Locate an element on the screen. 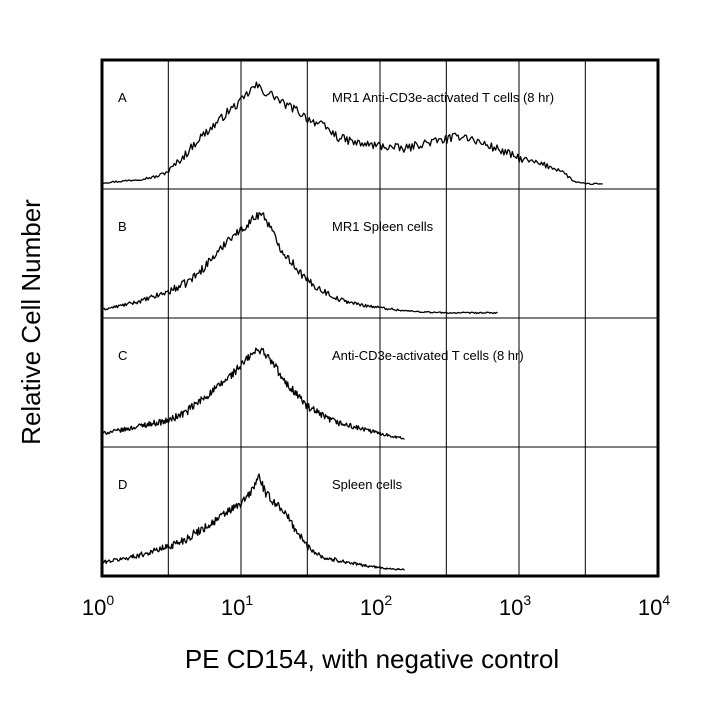 The image size is (720, 720). panel-letter-a: A is located at coordinates (122, 97).